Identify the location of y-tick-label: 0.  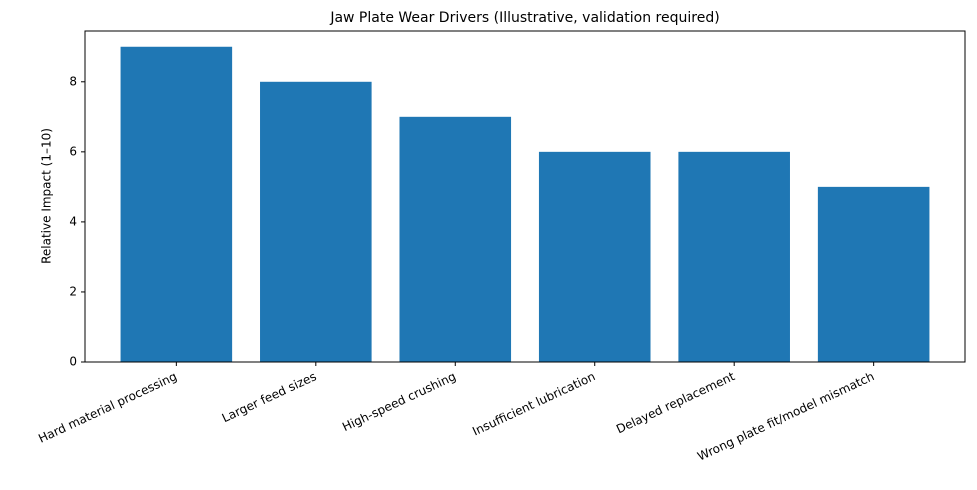
(73, 362).